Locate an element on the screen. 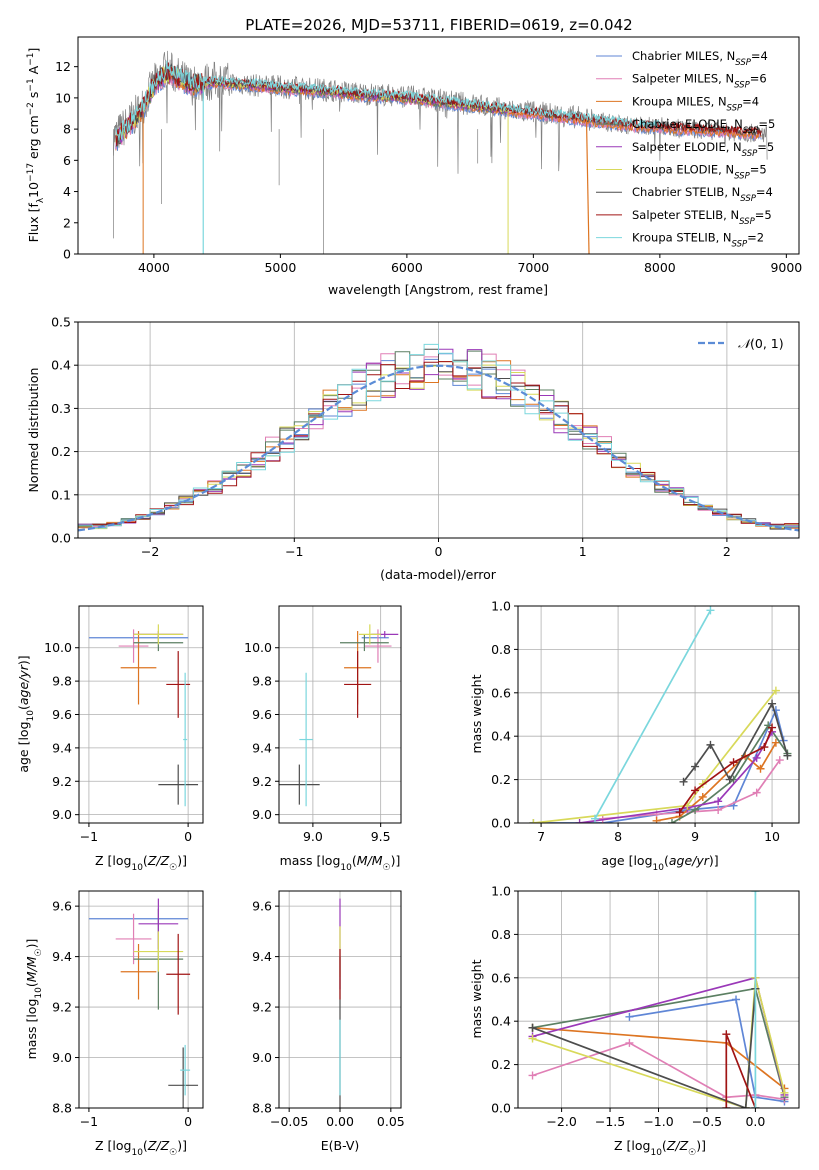  histogram-chabrier_stelib is located at coordinates (438, 439).